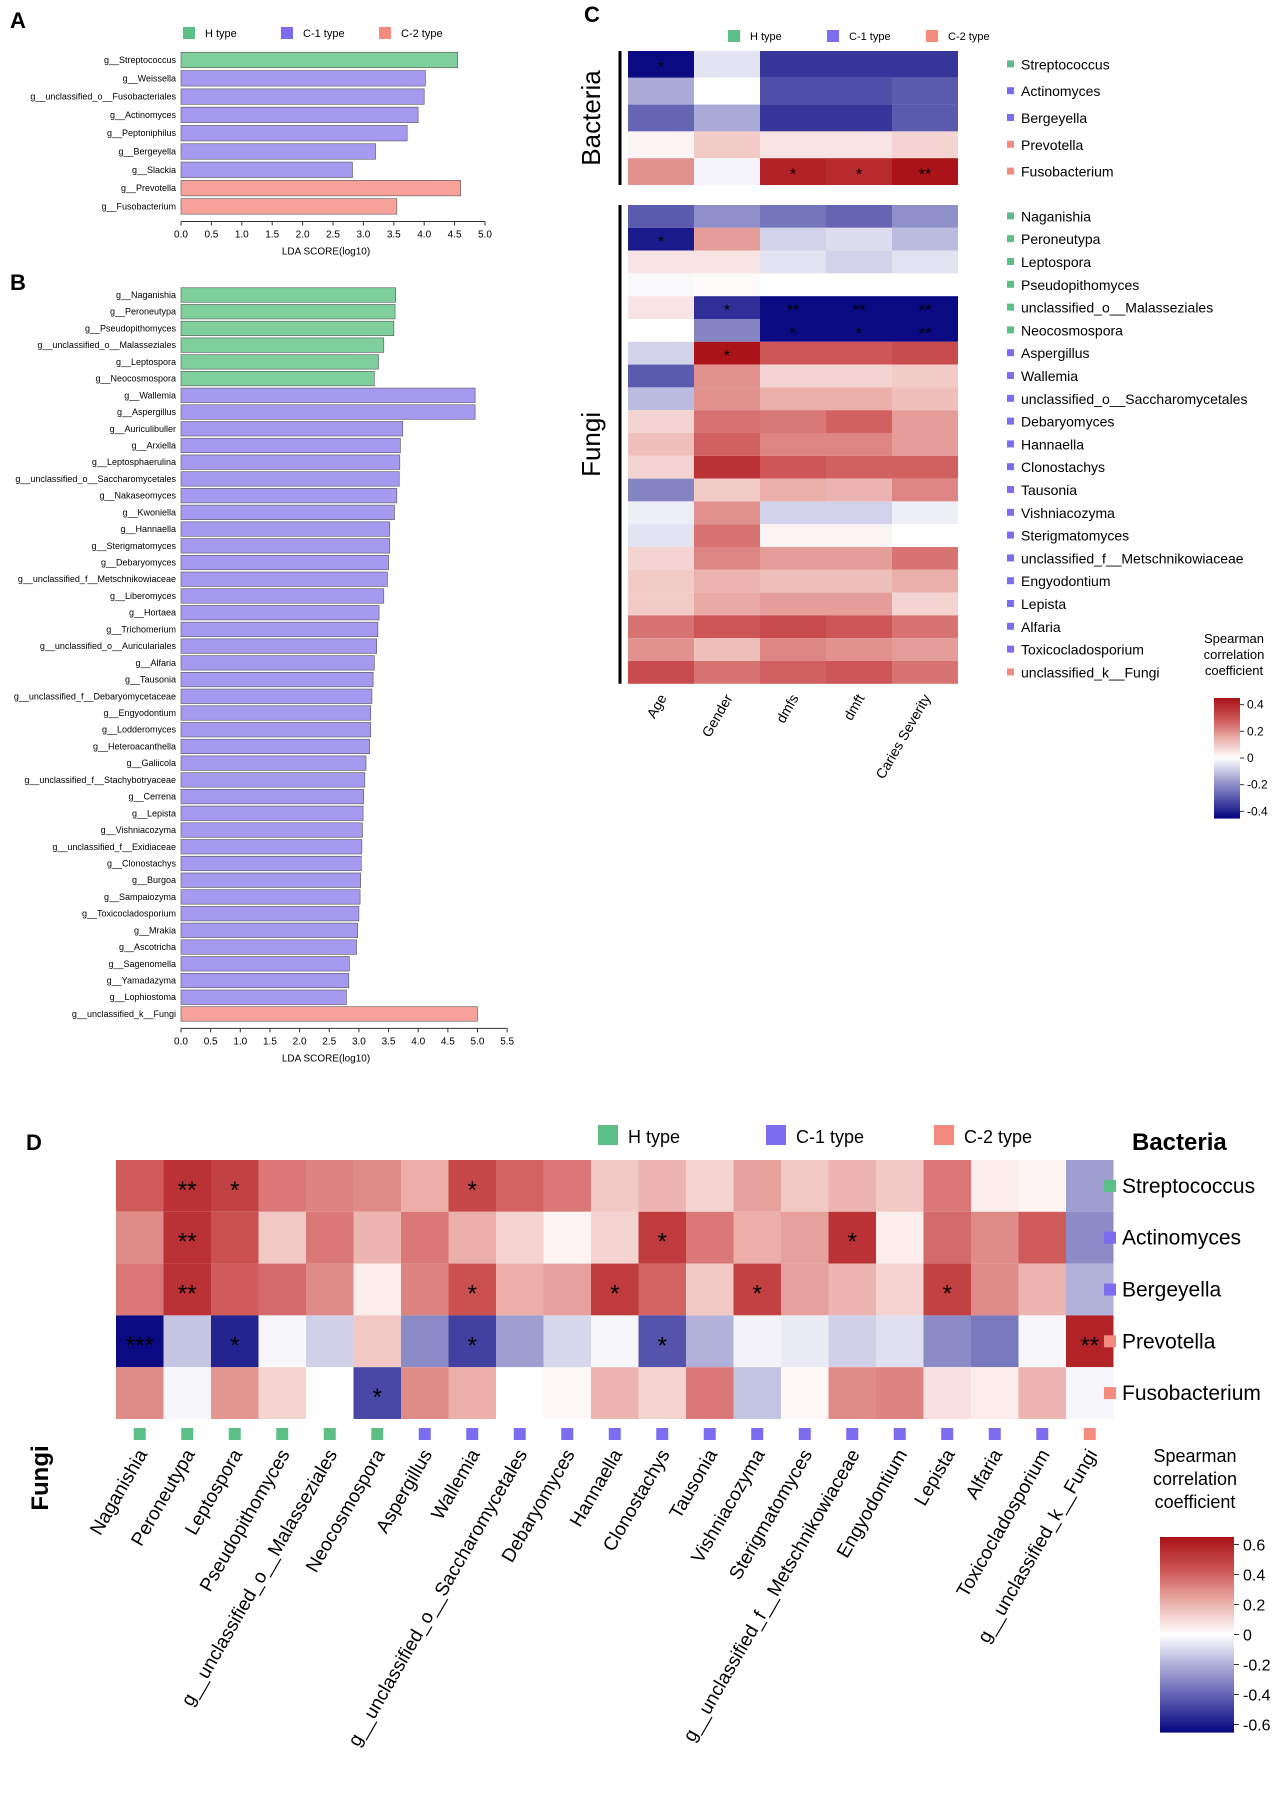 The width and height of the screenshot is (1276, 1811). I want to click on row-label-Tausonia: Tausonia, so click(1049, 490).